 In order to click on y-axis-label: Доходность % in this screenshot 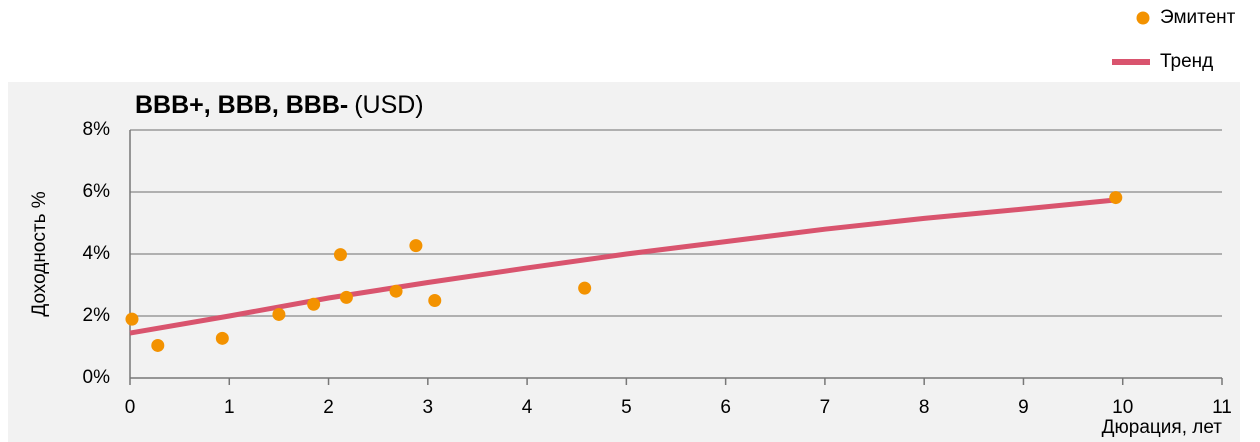, I will do `click(39, 253)`.